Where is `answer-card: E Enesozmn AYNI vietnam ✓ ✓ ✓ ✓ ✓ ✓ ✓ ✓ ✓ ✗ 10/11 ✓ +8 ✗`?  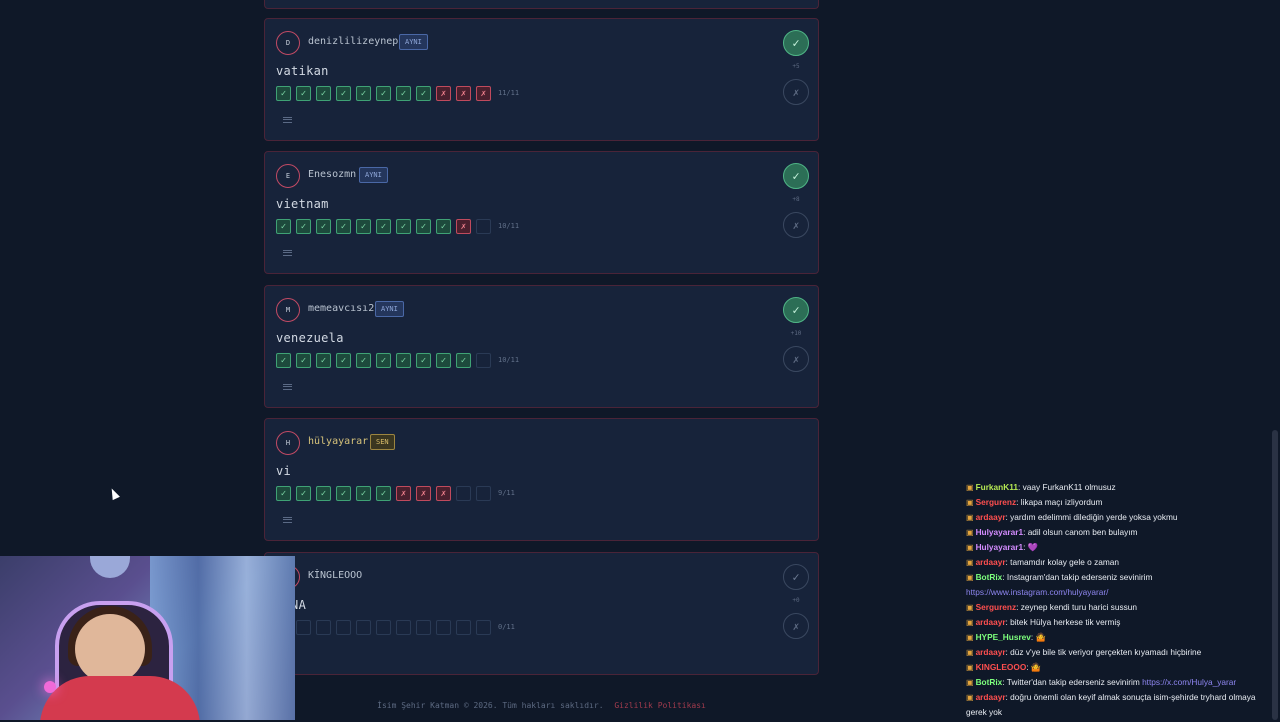
answer-card: E Enesozmn AYNI vietnam ✓ ✓ ✓ ✓ ✓ ✓ ✓ ✓ ✓ ✗ 10/11 ✓ +8 ✗ is located at coordinates (541, 212).